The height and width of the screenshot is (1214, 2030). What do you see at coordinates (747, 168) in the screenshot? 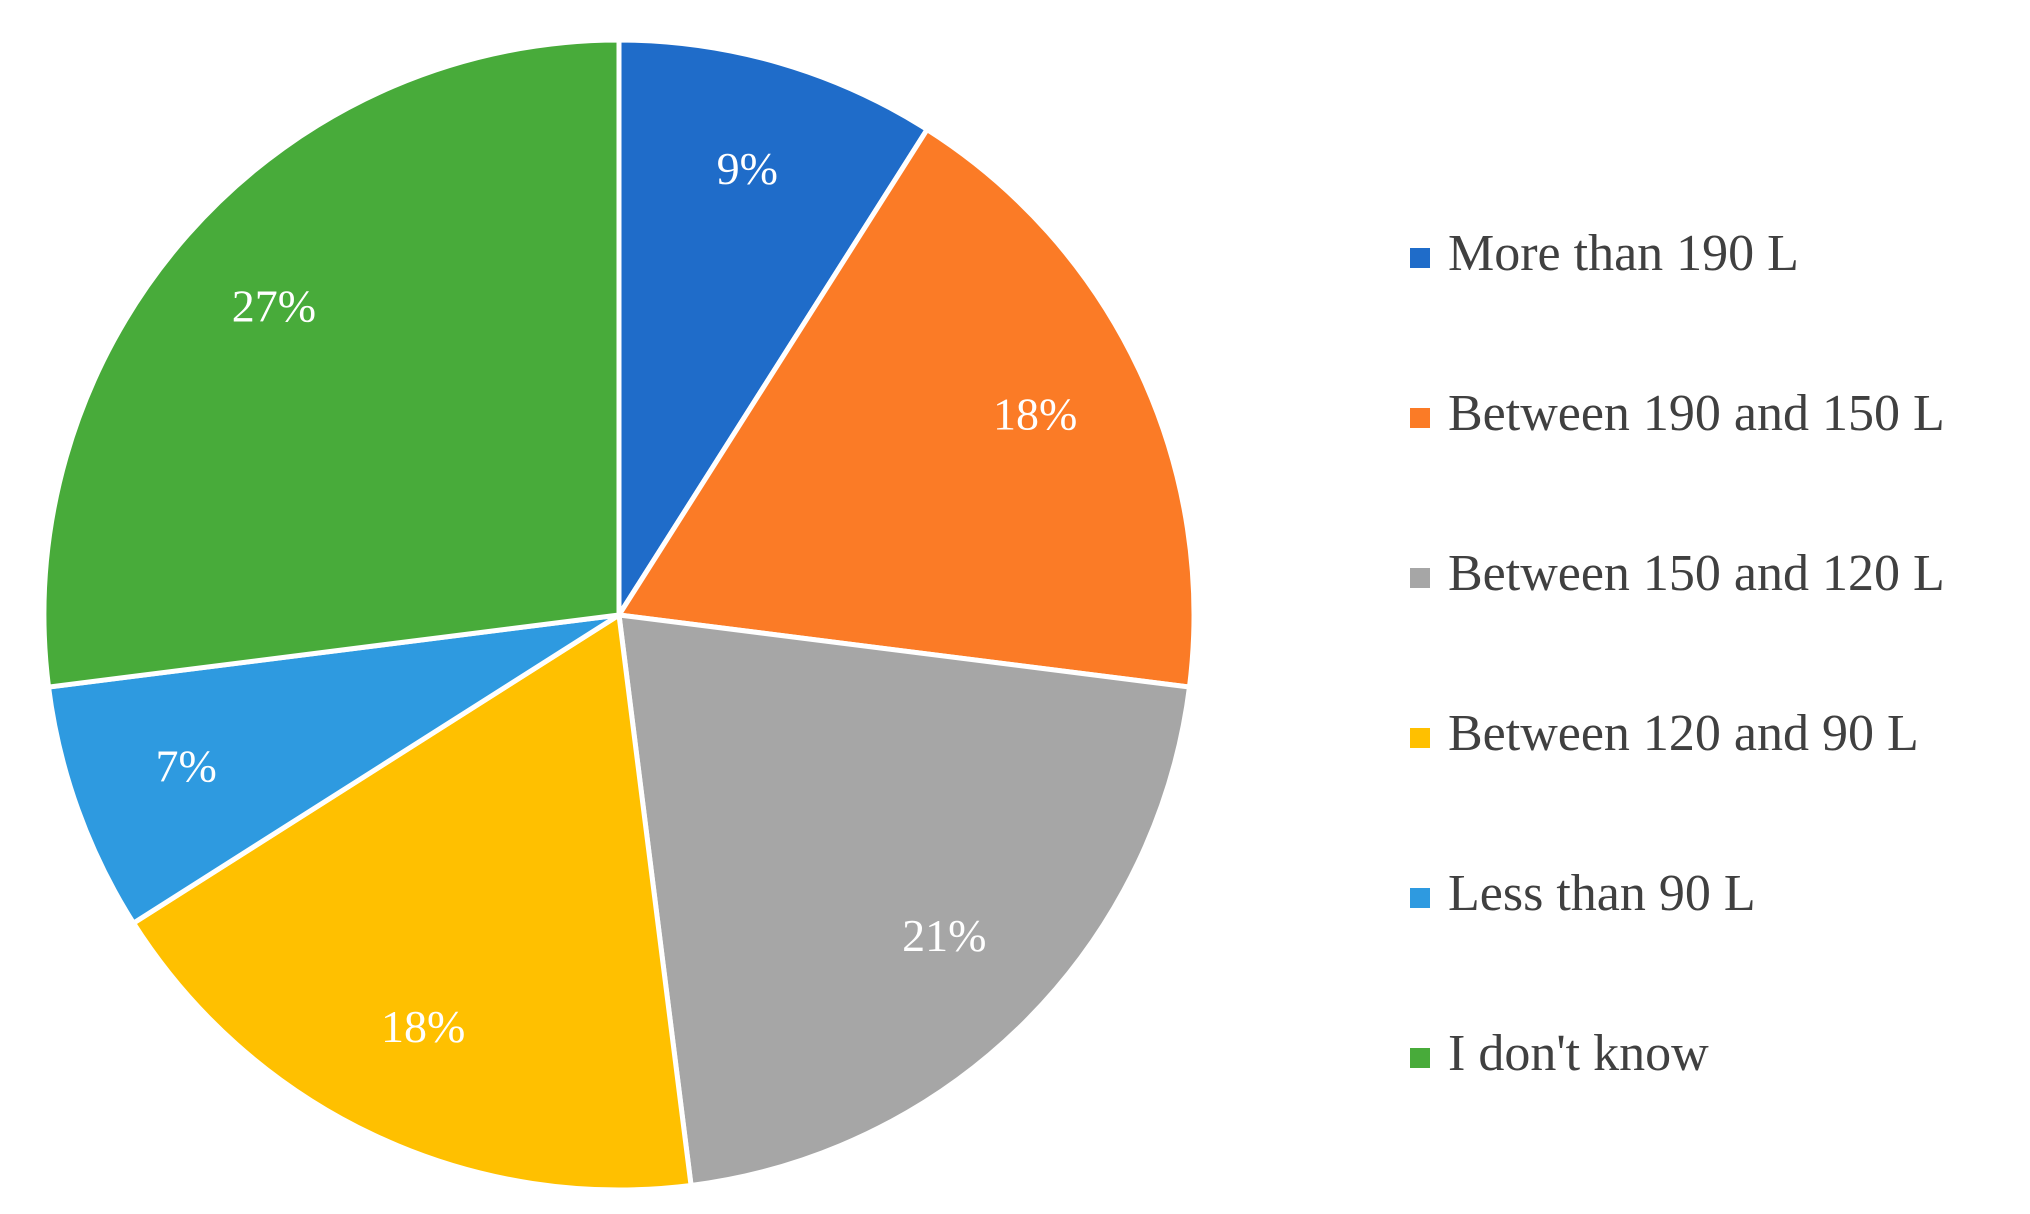
I see `data-label: 9%` at bounding box center [747, 168].